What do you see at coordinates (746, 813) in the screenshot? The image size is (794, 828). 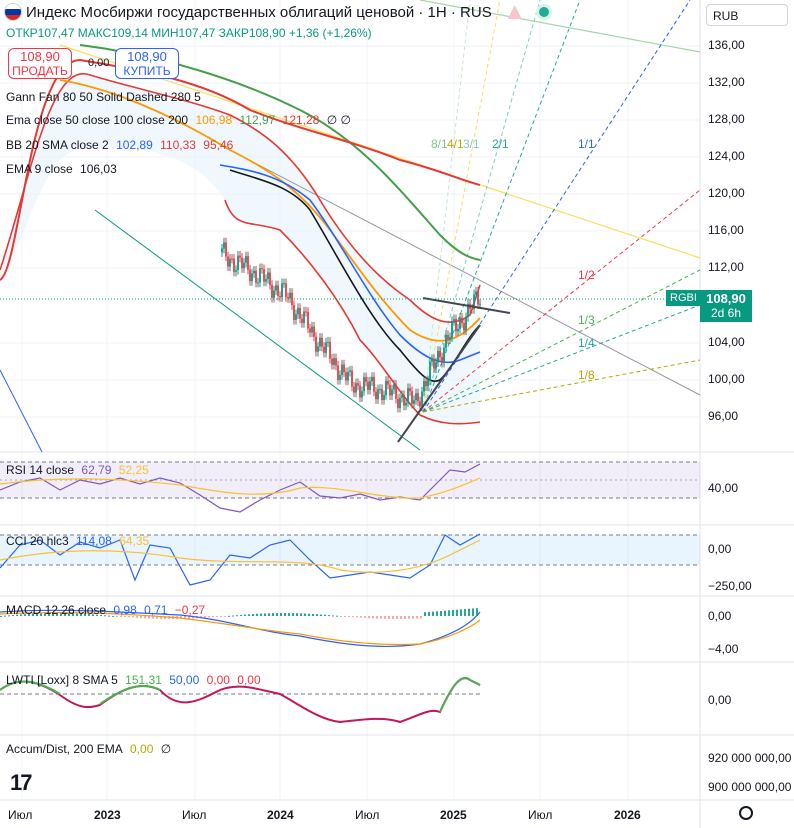 I see `settings-gear-icon` at bounding box center [746, 813].